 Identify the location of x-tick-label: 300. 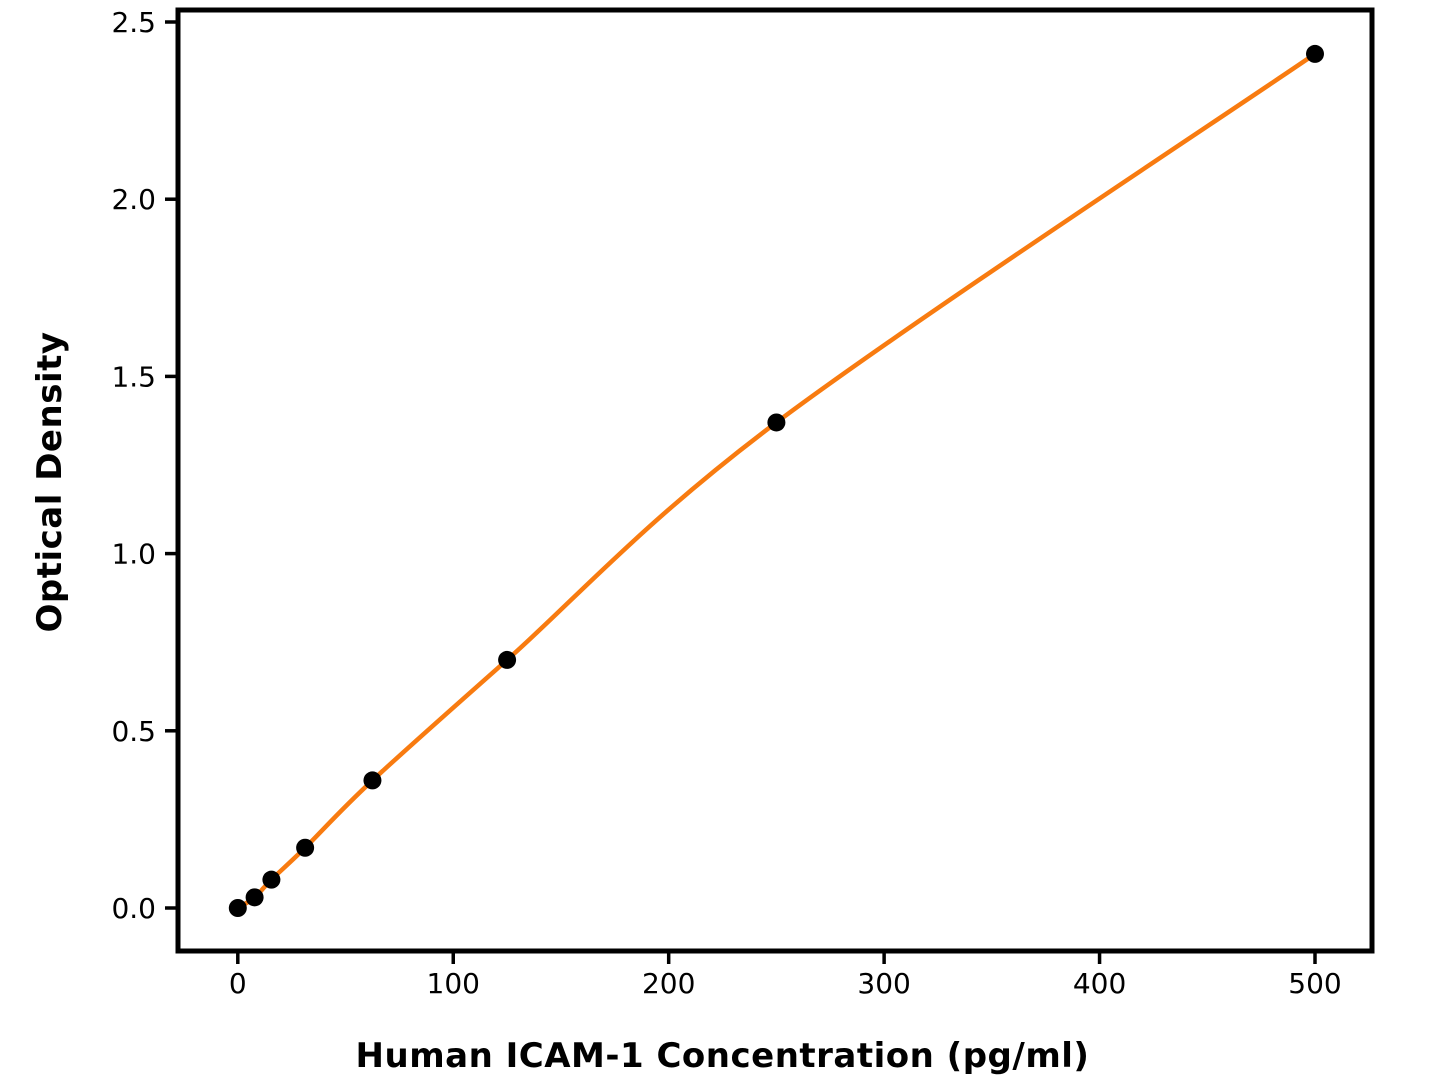
(883, 983).